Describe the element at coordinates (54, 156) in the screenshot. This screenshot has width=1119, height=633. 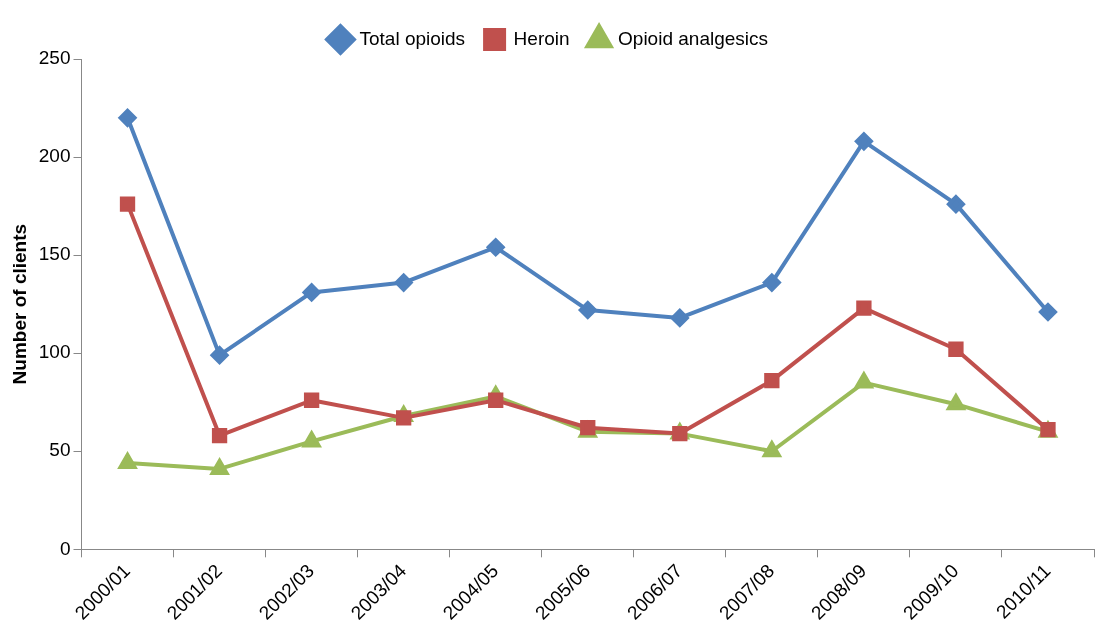
I see `y-tick-label: 200` at that location.